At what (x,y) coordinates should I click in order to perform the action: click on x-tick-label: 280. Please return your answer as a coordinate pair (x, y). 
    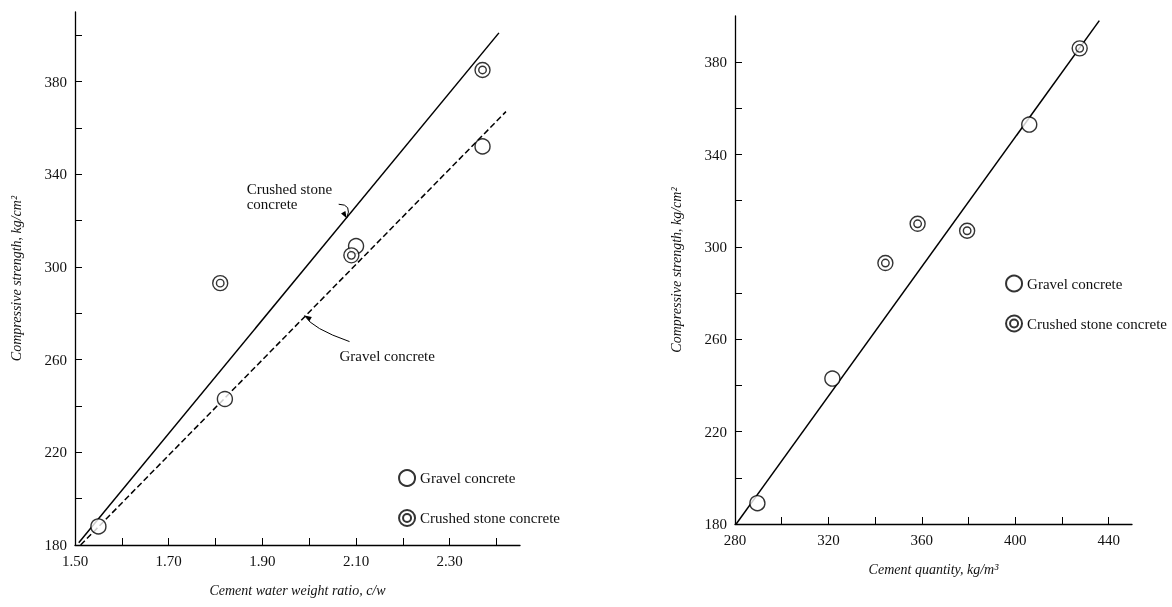
    Looking at the image, I should click on (735, 539).